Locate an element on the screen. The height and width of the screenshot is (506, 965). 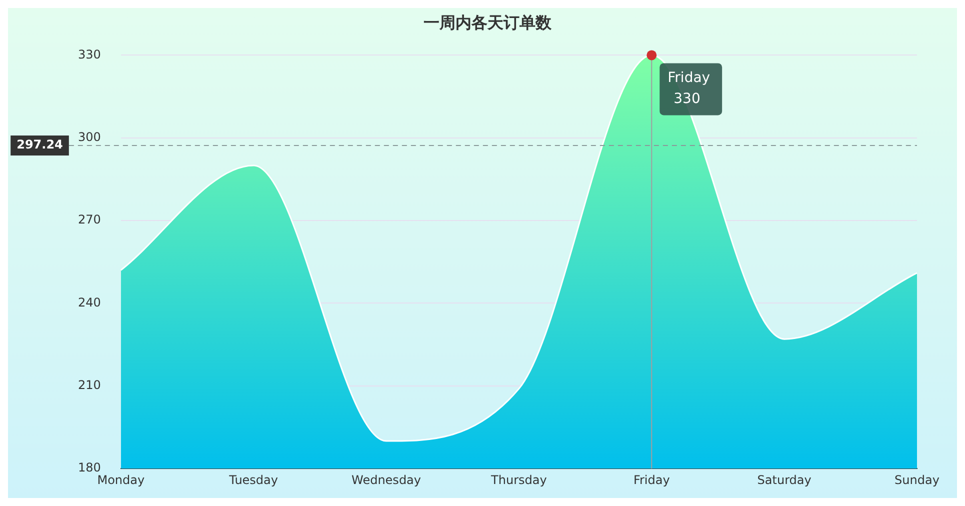
x-tick-label: Friday is located at coordinates (651, 479).